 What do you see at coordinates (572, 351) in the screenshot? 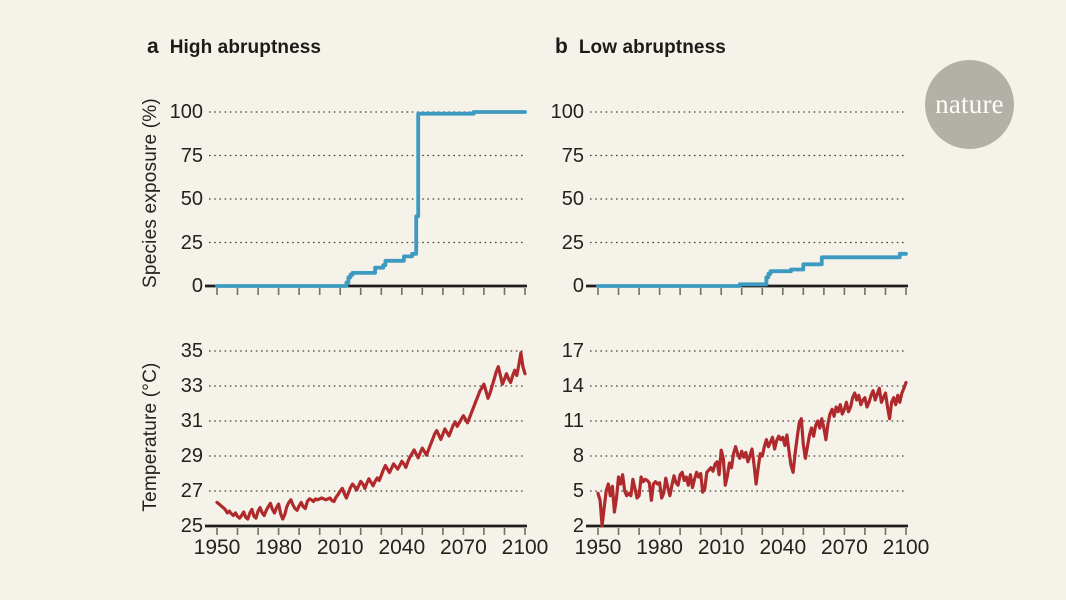
I see `y-tick-label: 17` at bounding box center [572, 351].